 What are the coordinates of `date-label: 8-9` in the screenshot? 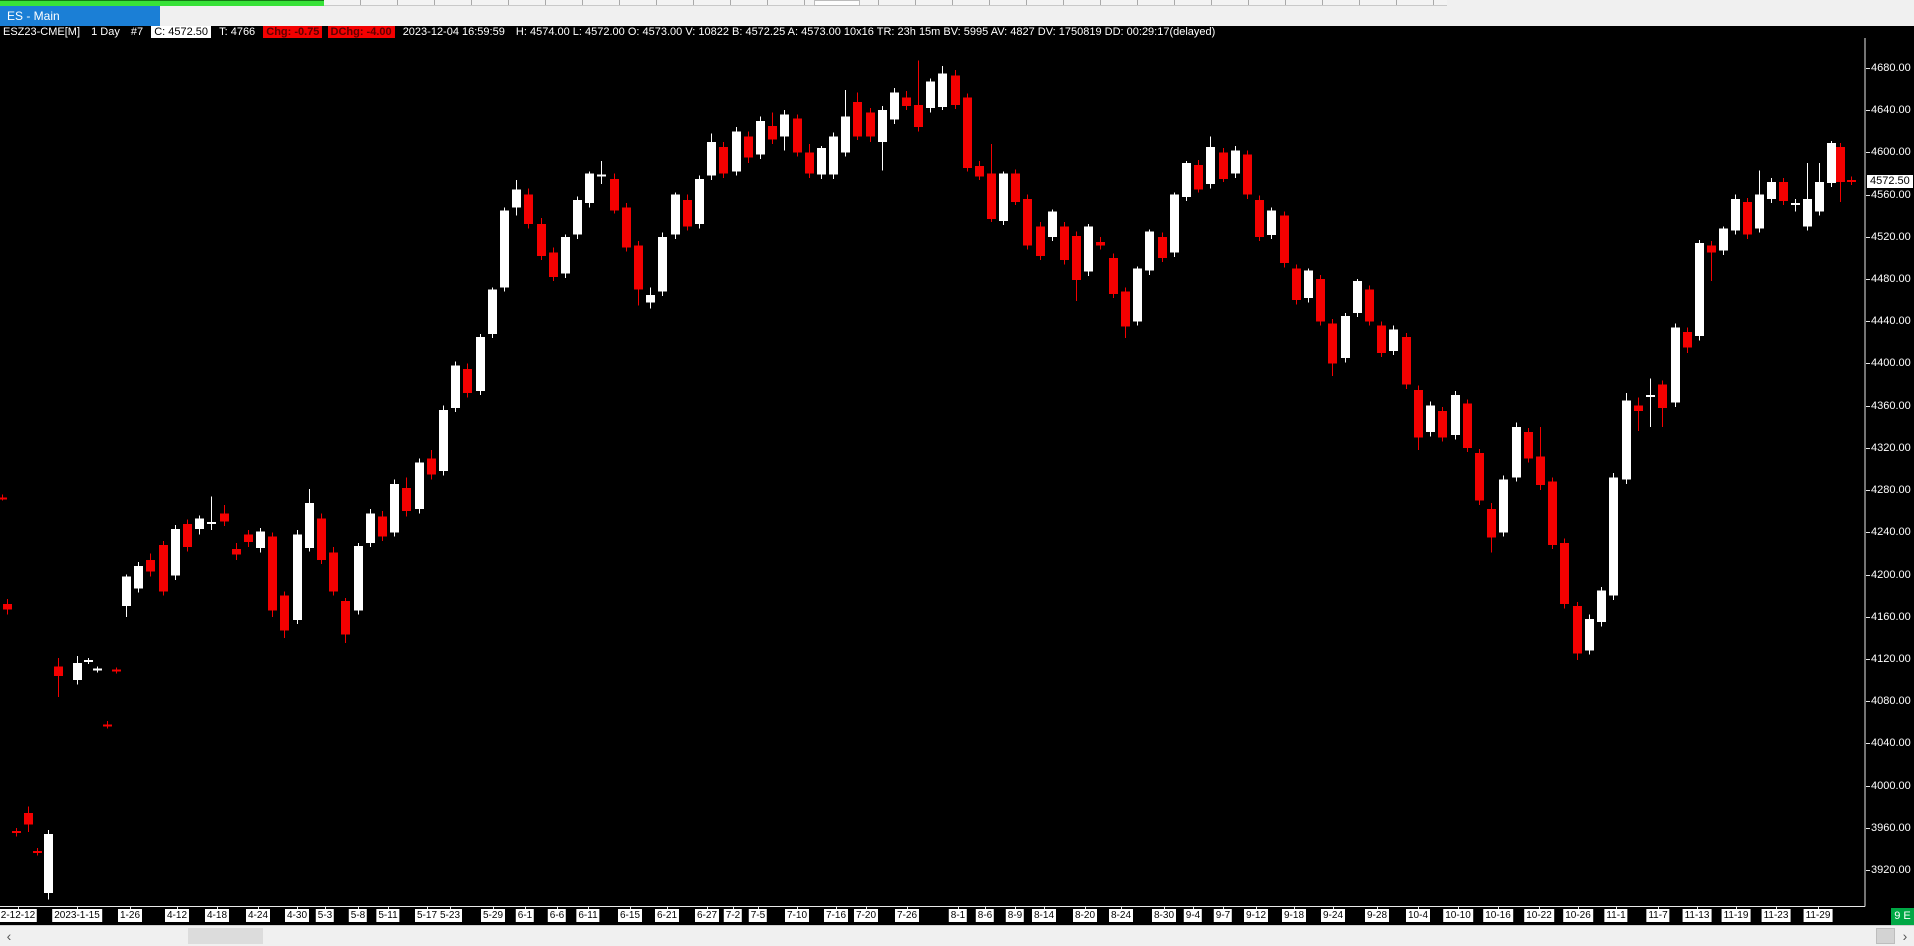 It's located at (1015, 915).